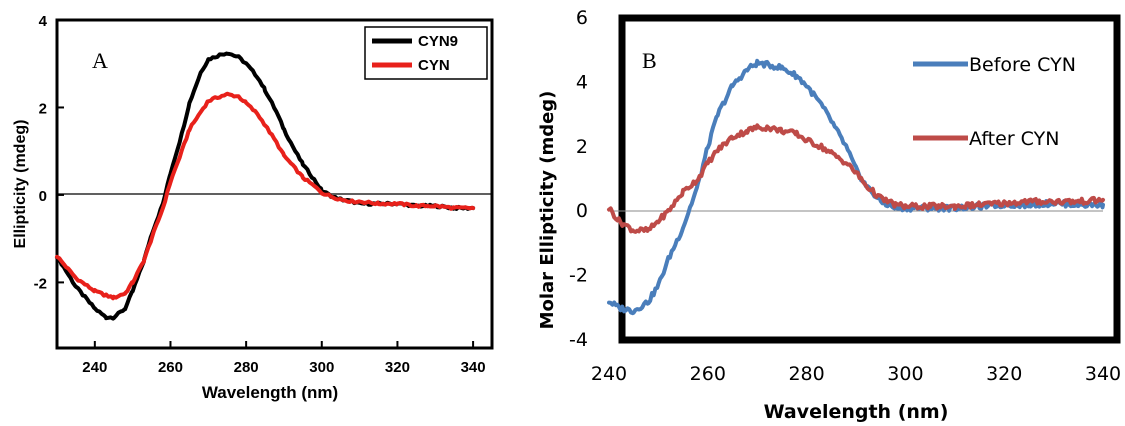 This screenshot has height=426, width=1125. Describe the element at coordinates (578, 276) in the screenshot. I see `panel-b-y-tick-label-2: -2` at that location.